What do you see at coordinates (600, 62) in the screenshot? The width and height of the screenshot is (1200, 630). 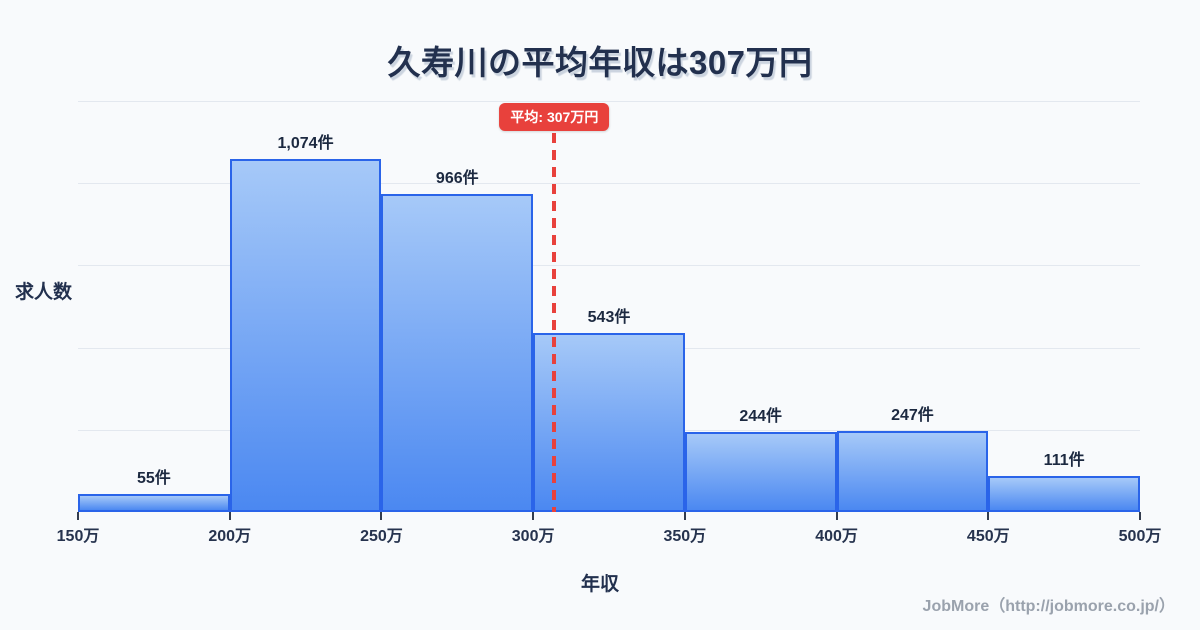 I see `chart-title: 久寿川の平均年収は307万円` at bounding box center [600, 62].